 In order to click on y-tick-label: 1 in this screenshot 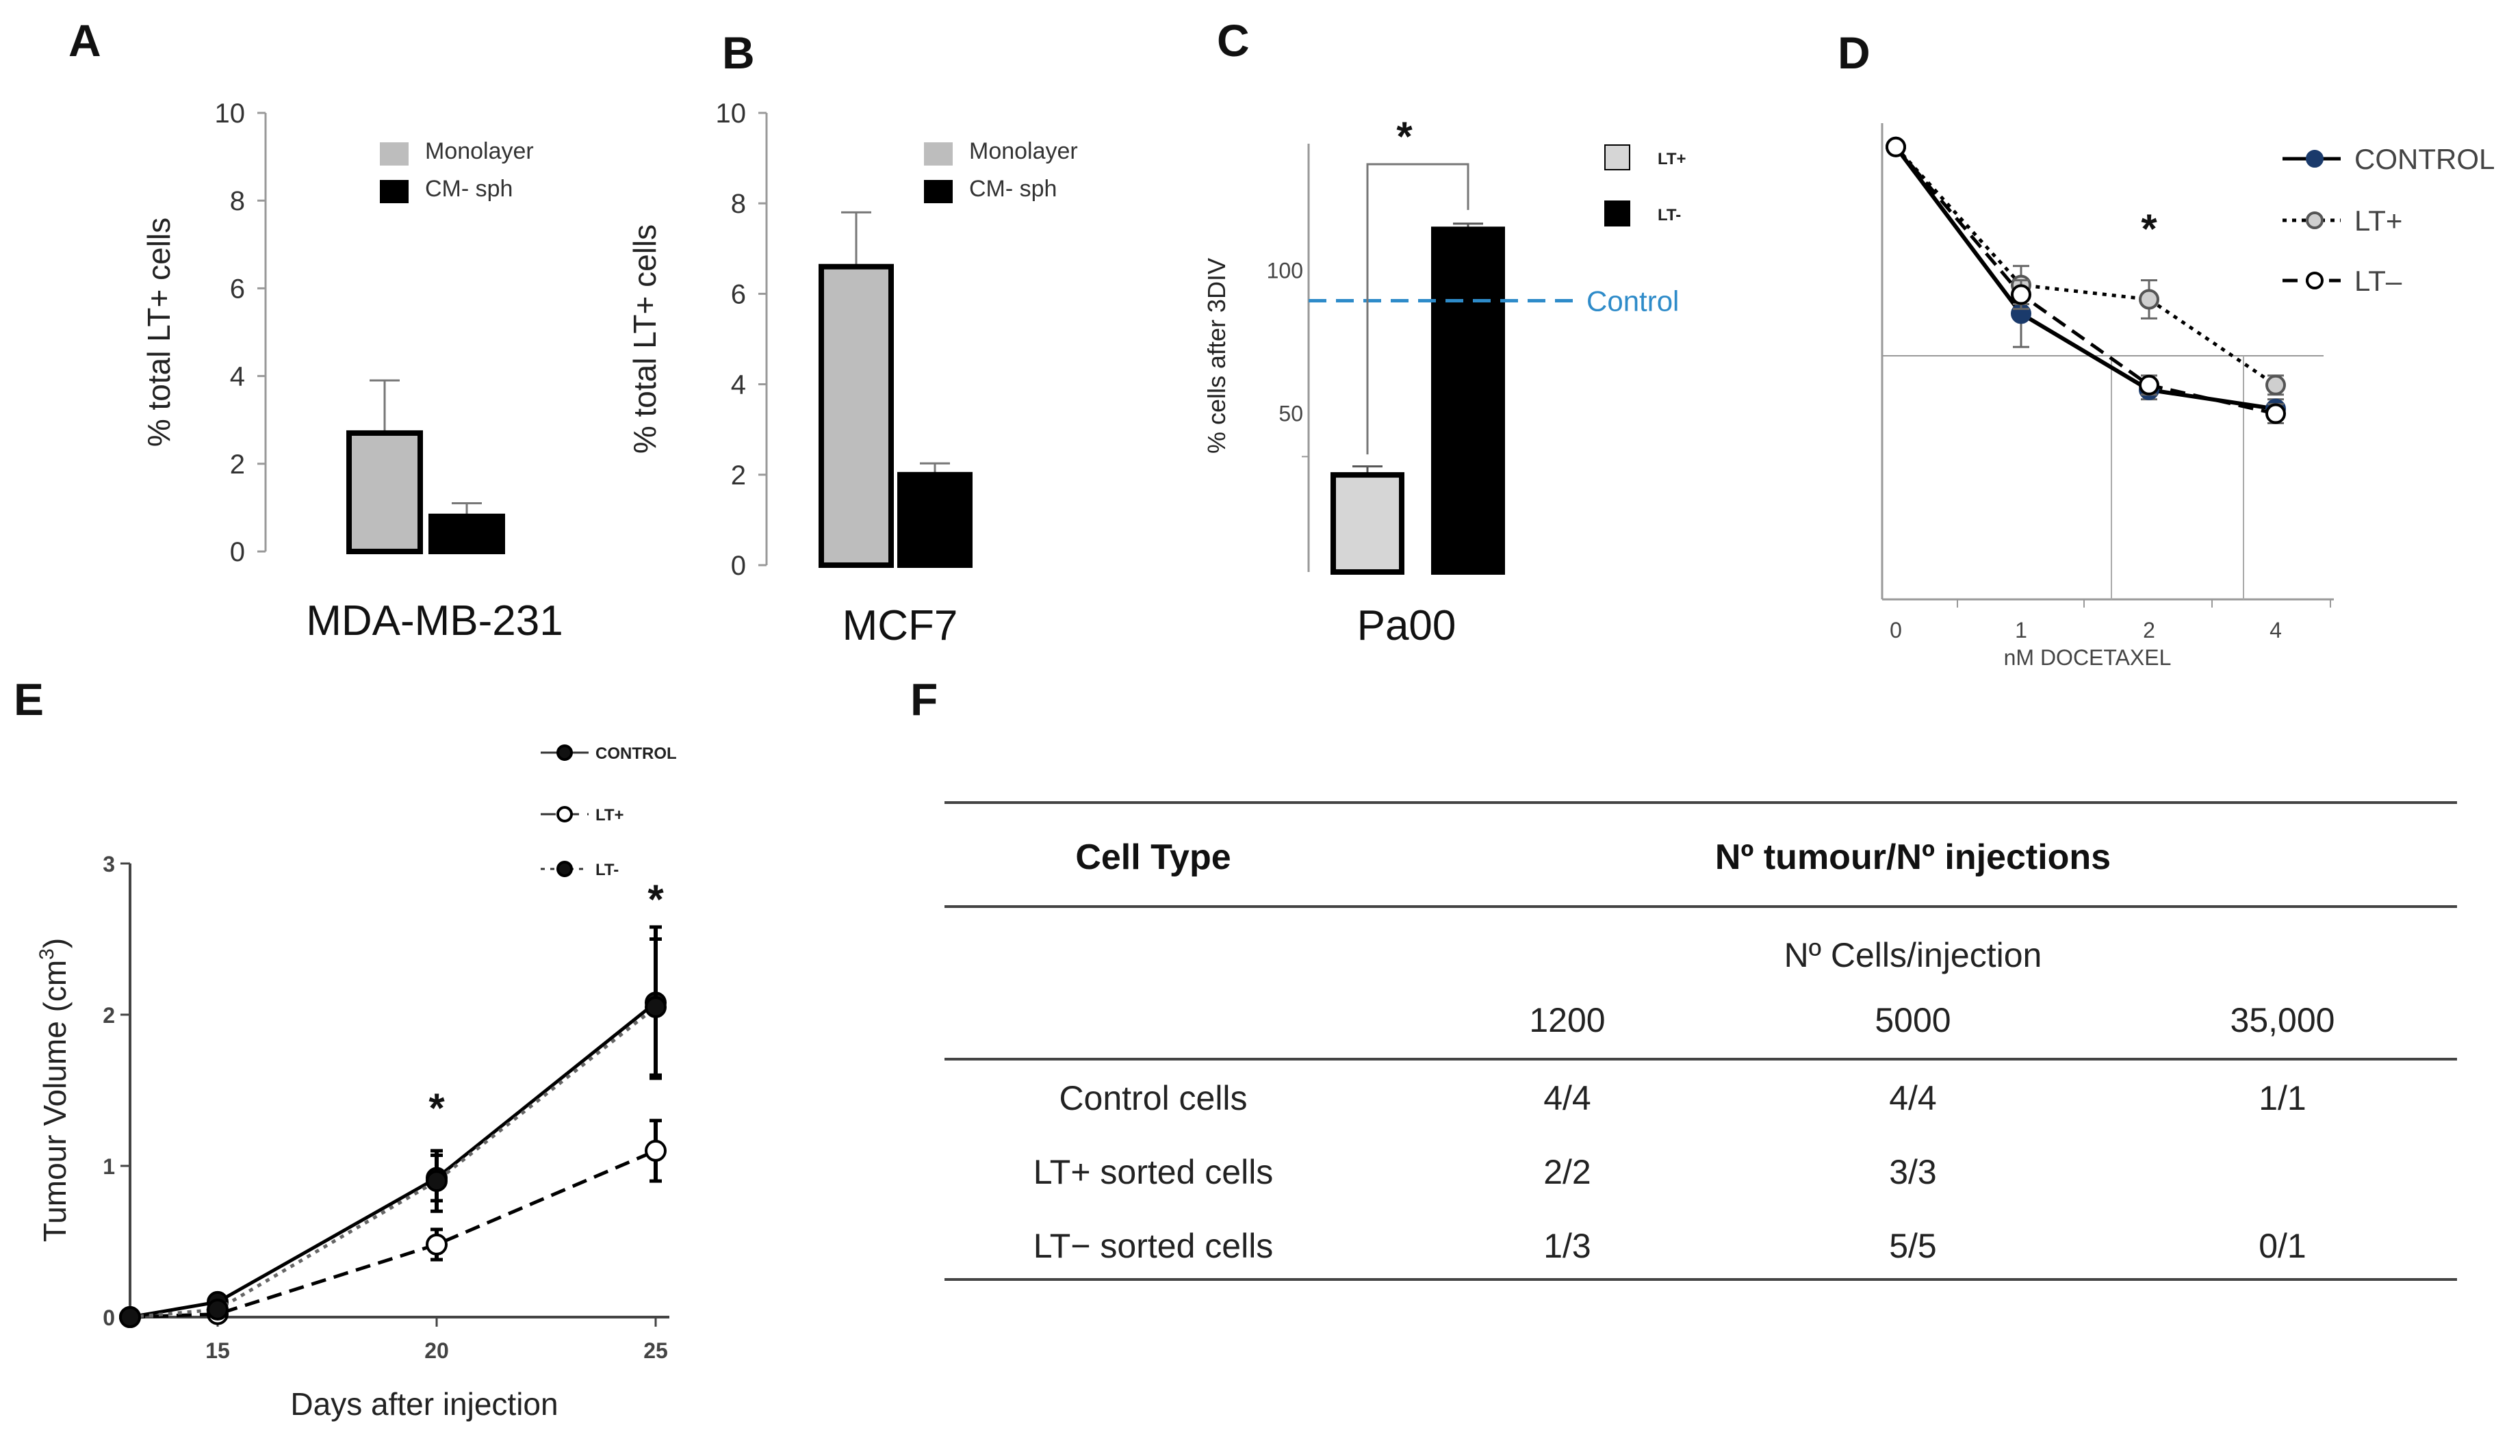, I will do `click(109, 1166)`.